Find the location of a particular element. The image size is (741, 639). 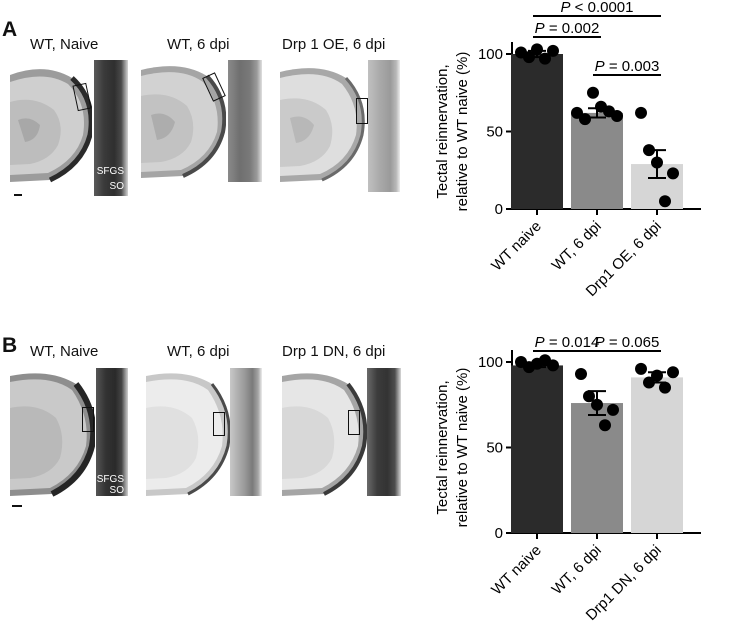

image-label-wt-6dpi-a: WT, 6 dpi is located at coordinates (198, 44).